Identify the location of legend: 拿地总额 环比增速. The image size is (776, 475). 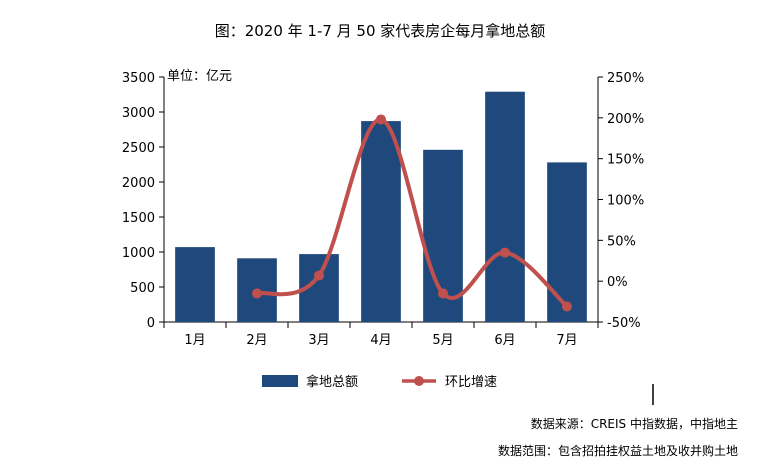
(379, 382).